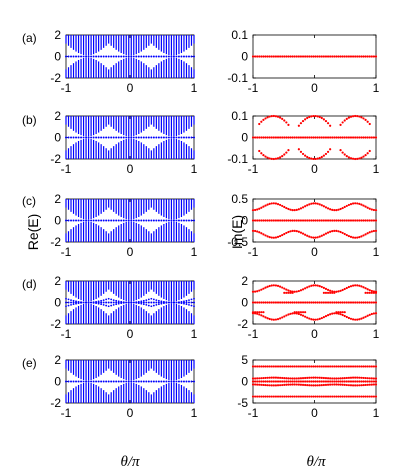  Describe the element at coordinates (194, 252) in the screenshot. I see `left-panel-2-xtick-label: 1` at that location.